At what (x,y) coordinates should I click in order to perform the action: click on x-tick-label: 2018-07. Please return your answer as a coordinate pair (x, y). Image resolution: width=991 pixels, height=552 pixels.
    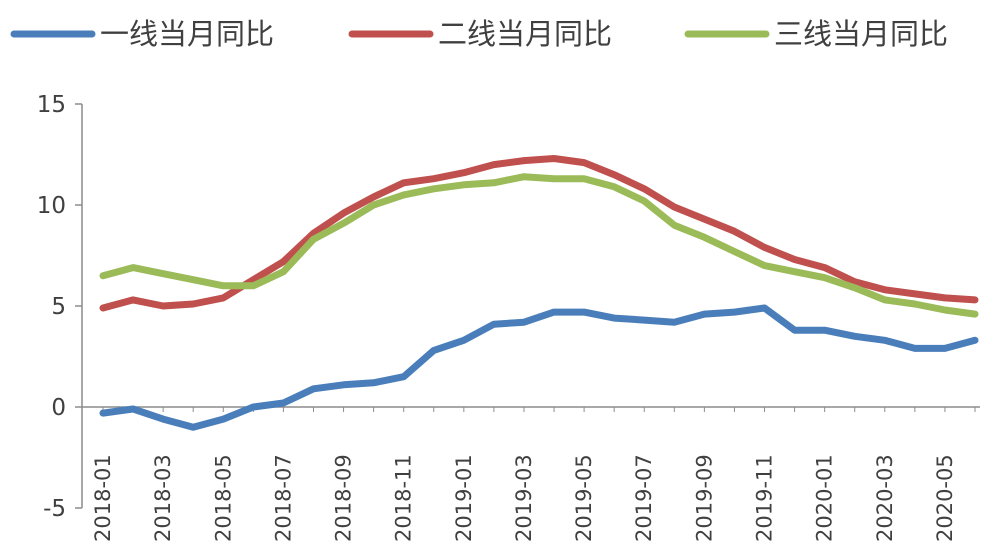
    Looking at the image, I should click on (283, 498).